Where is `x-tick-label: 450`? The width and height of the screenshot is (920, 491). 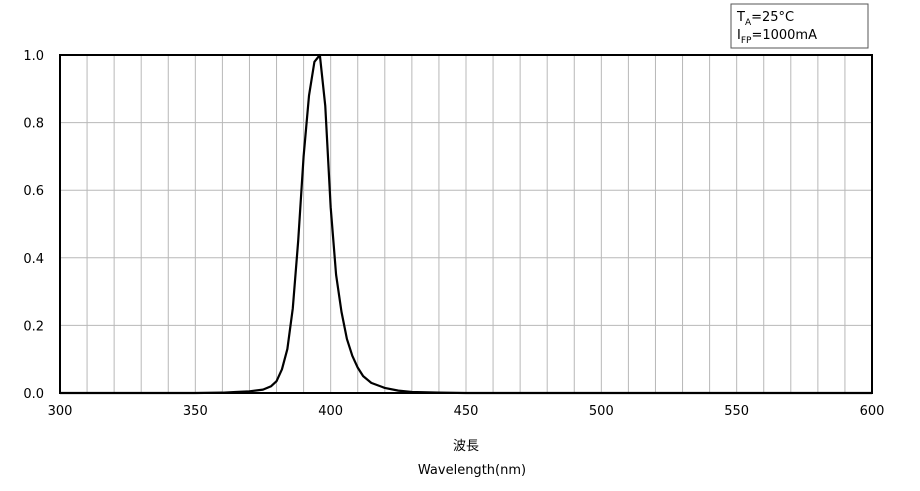
x-tick-label: 450 is located at coordinates (466, 411).